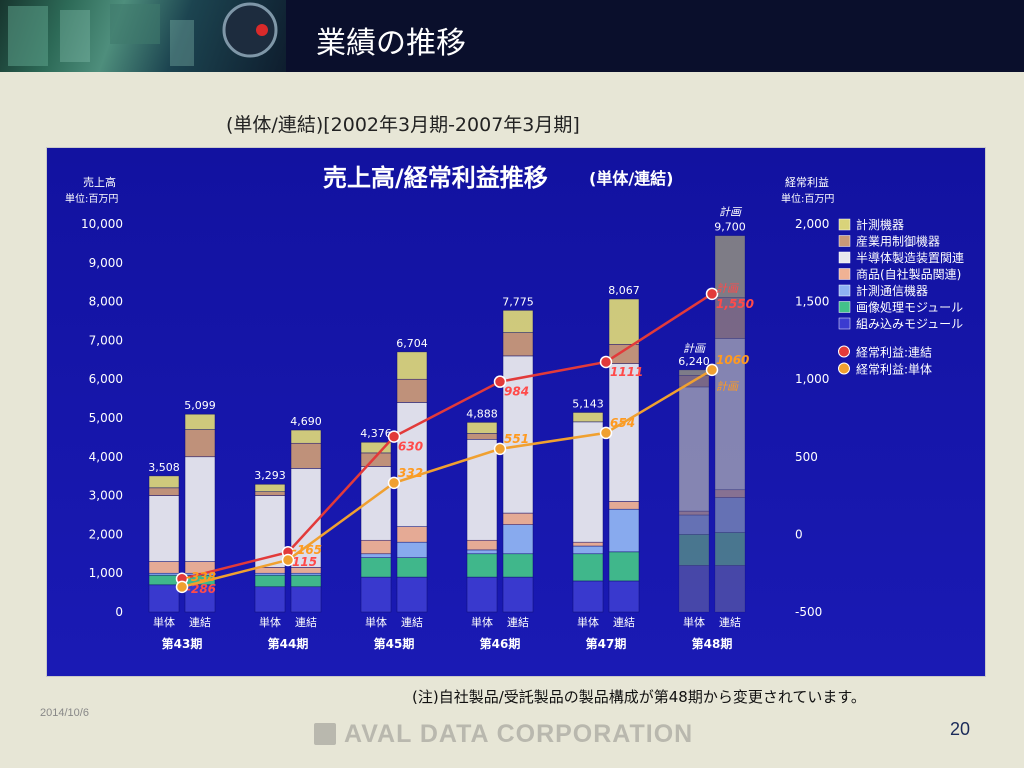  What do you see at coordinates (909, 308) in the screenshot?
I see `legend-item-label: 画像処理モジュール` at bounding box center [909, 308].